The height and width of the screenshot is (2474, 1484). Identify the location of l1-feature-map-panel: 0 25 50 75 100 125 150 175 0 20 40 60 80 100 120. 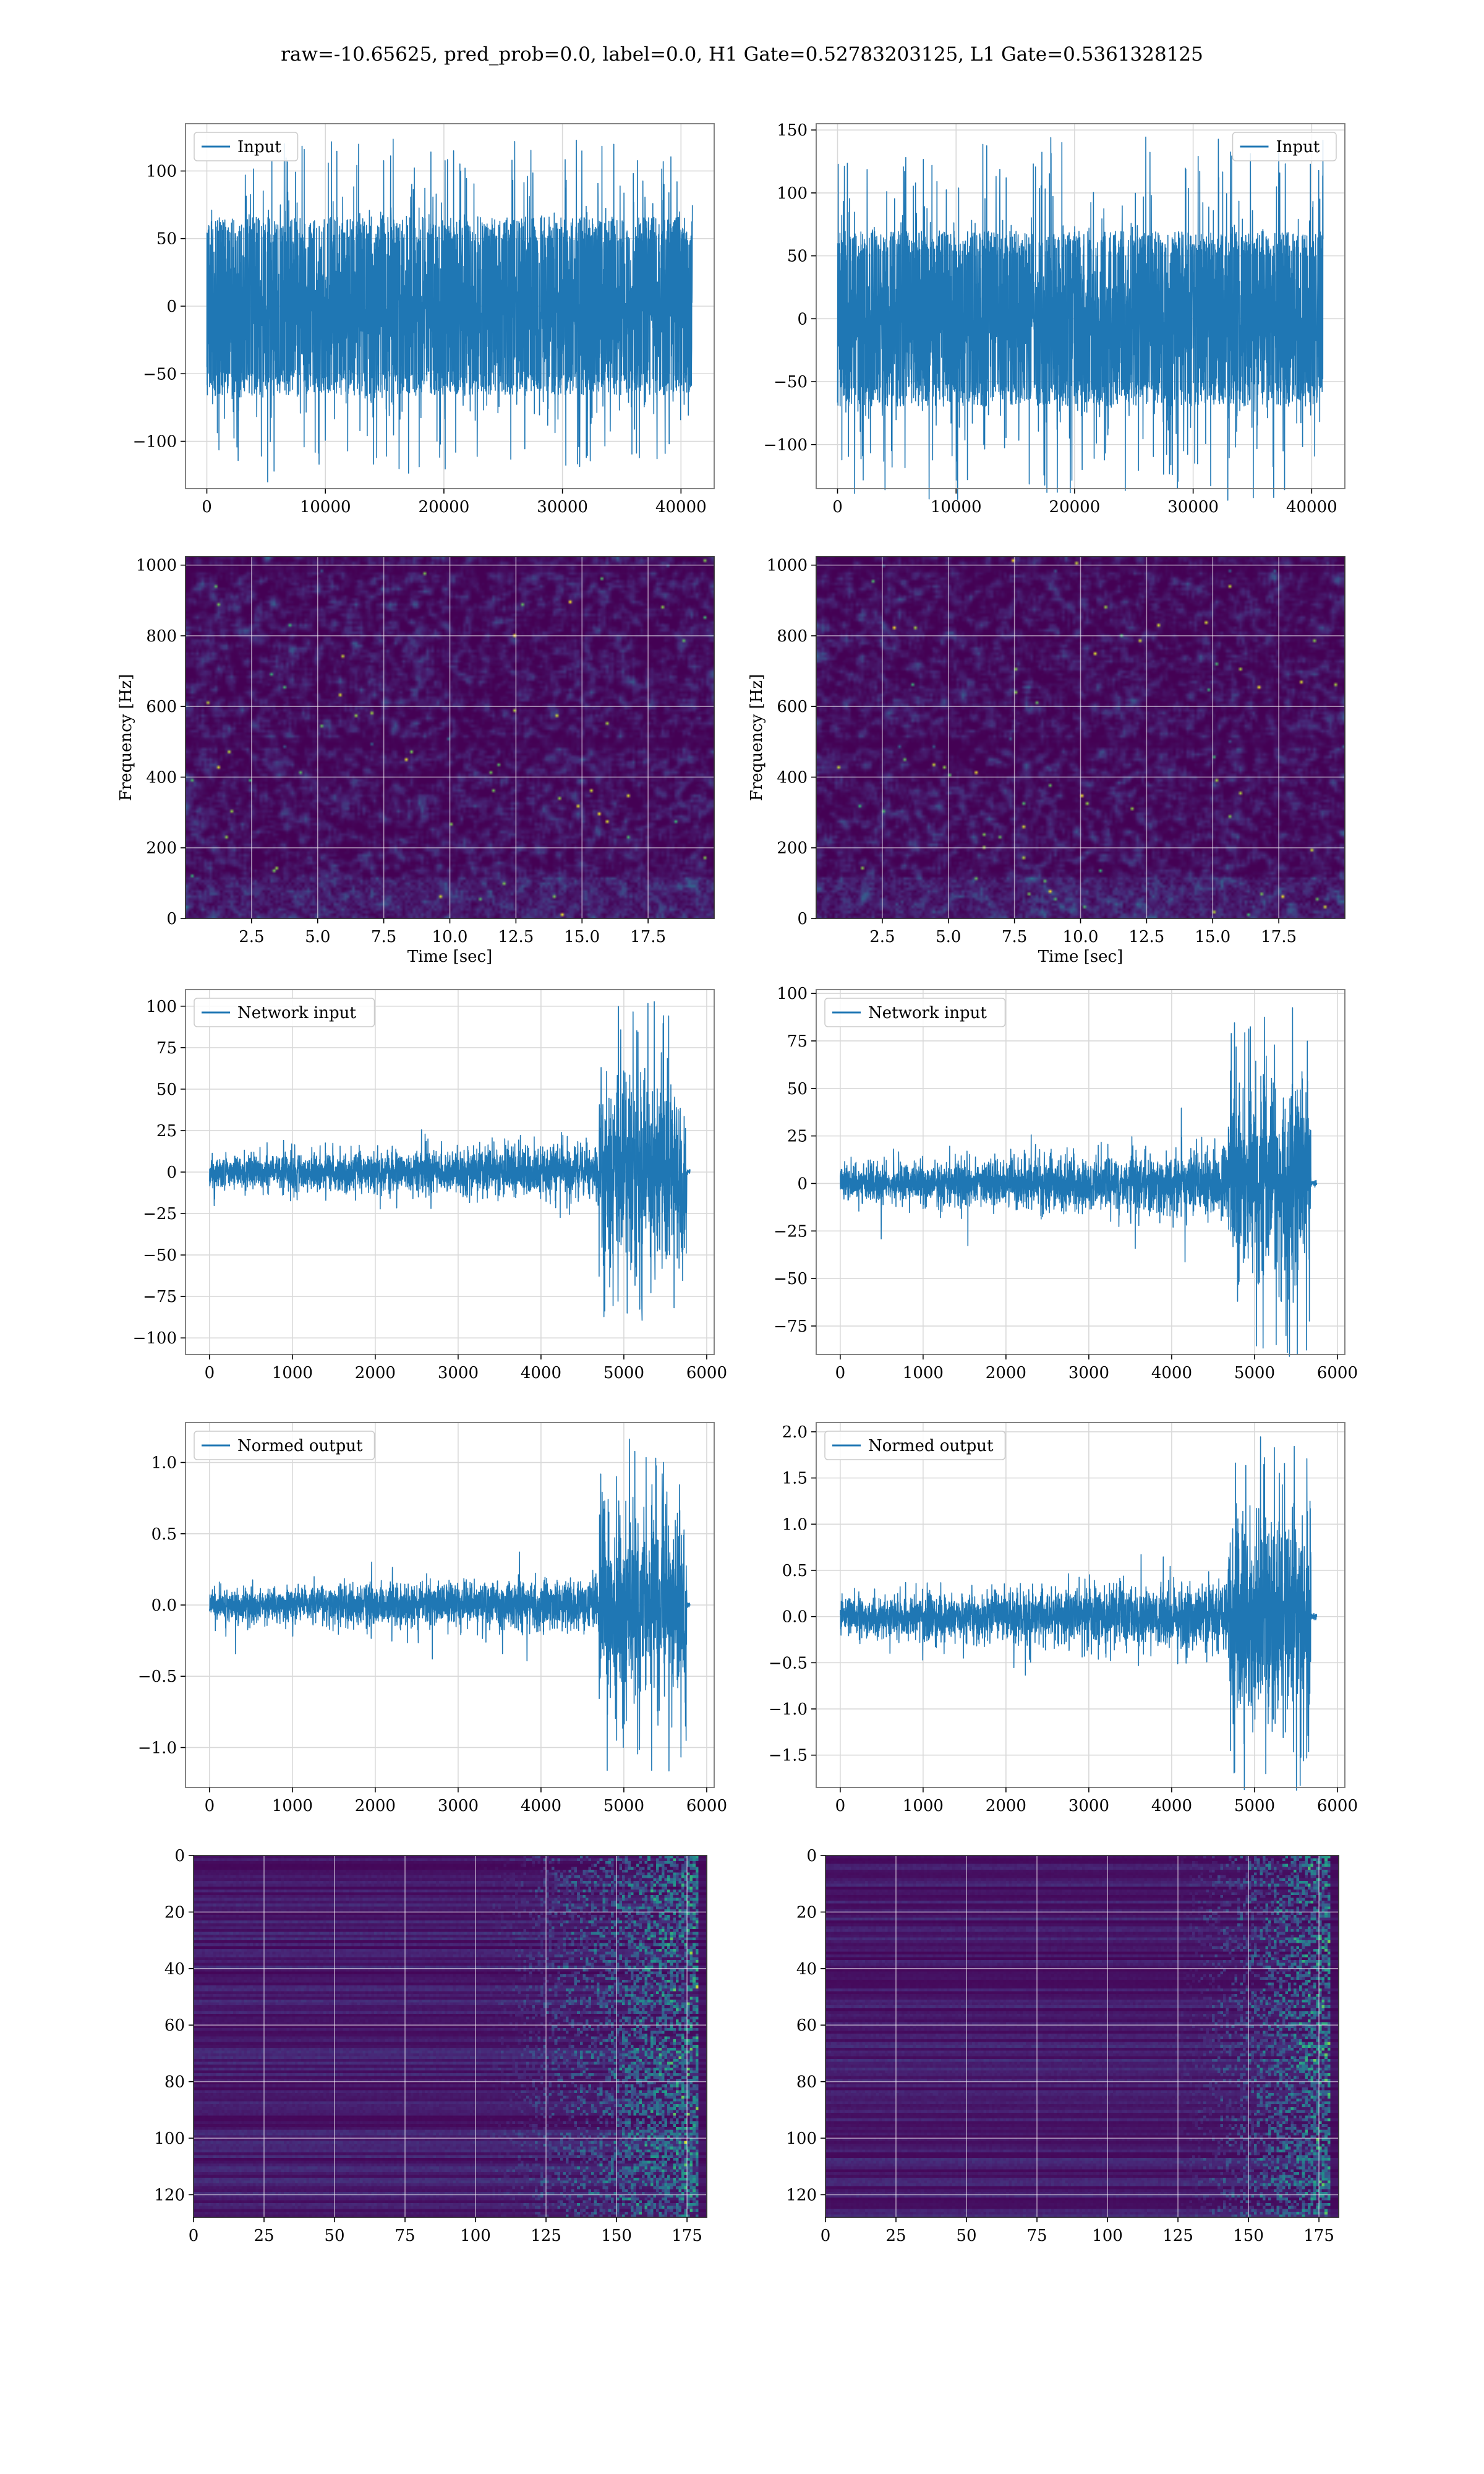
(1062, 2046).